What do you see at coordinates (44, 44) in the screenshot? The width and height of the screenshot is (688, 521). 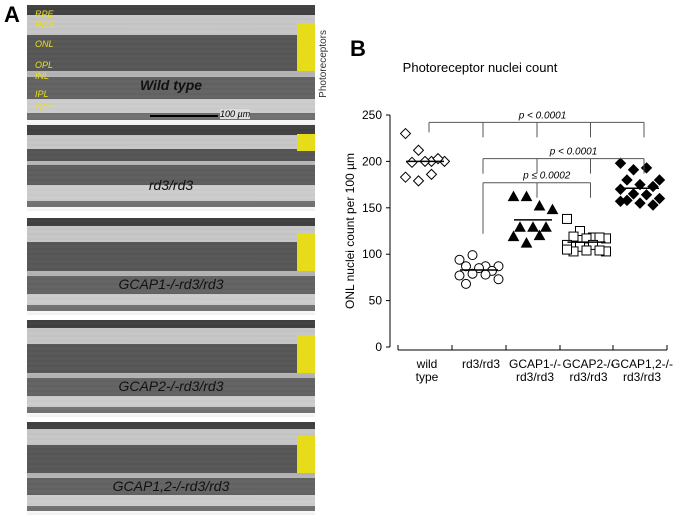 I see `layer-label: ONL` at bounding box center [44, 44].